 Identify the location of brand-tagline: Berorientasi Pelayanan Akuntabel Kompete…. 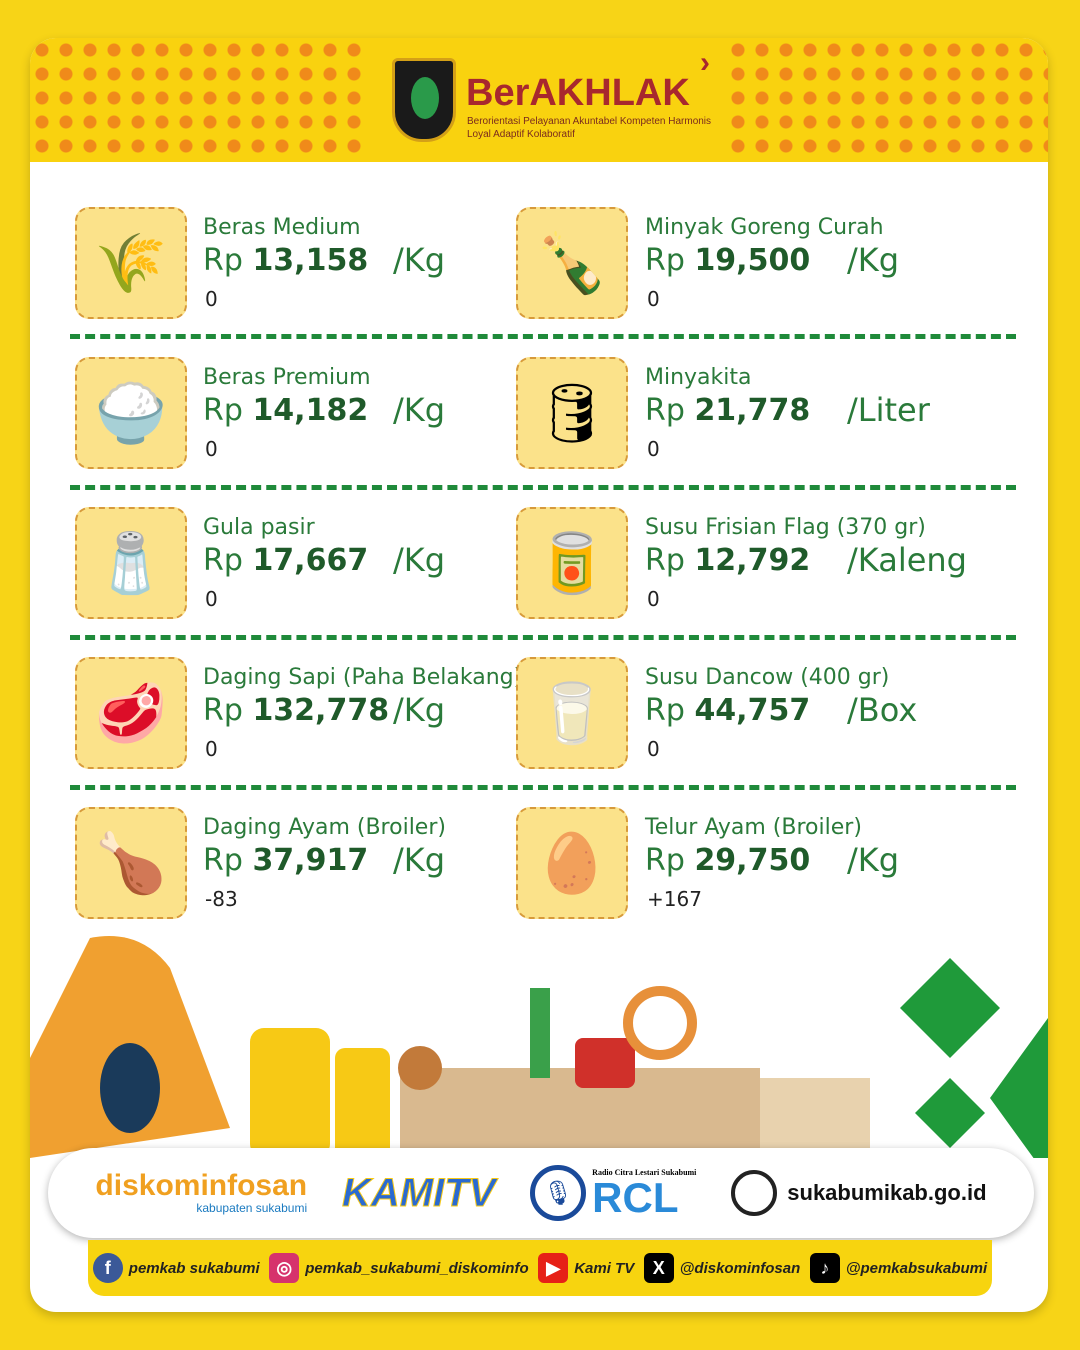
(589, 128).